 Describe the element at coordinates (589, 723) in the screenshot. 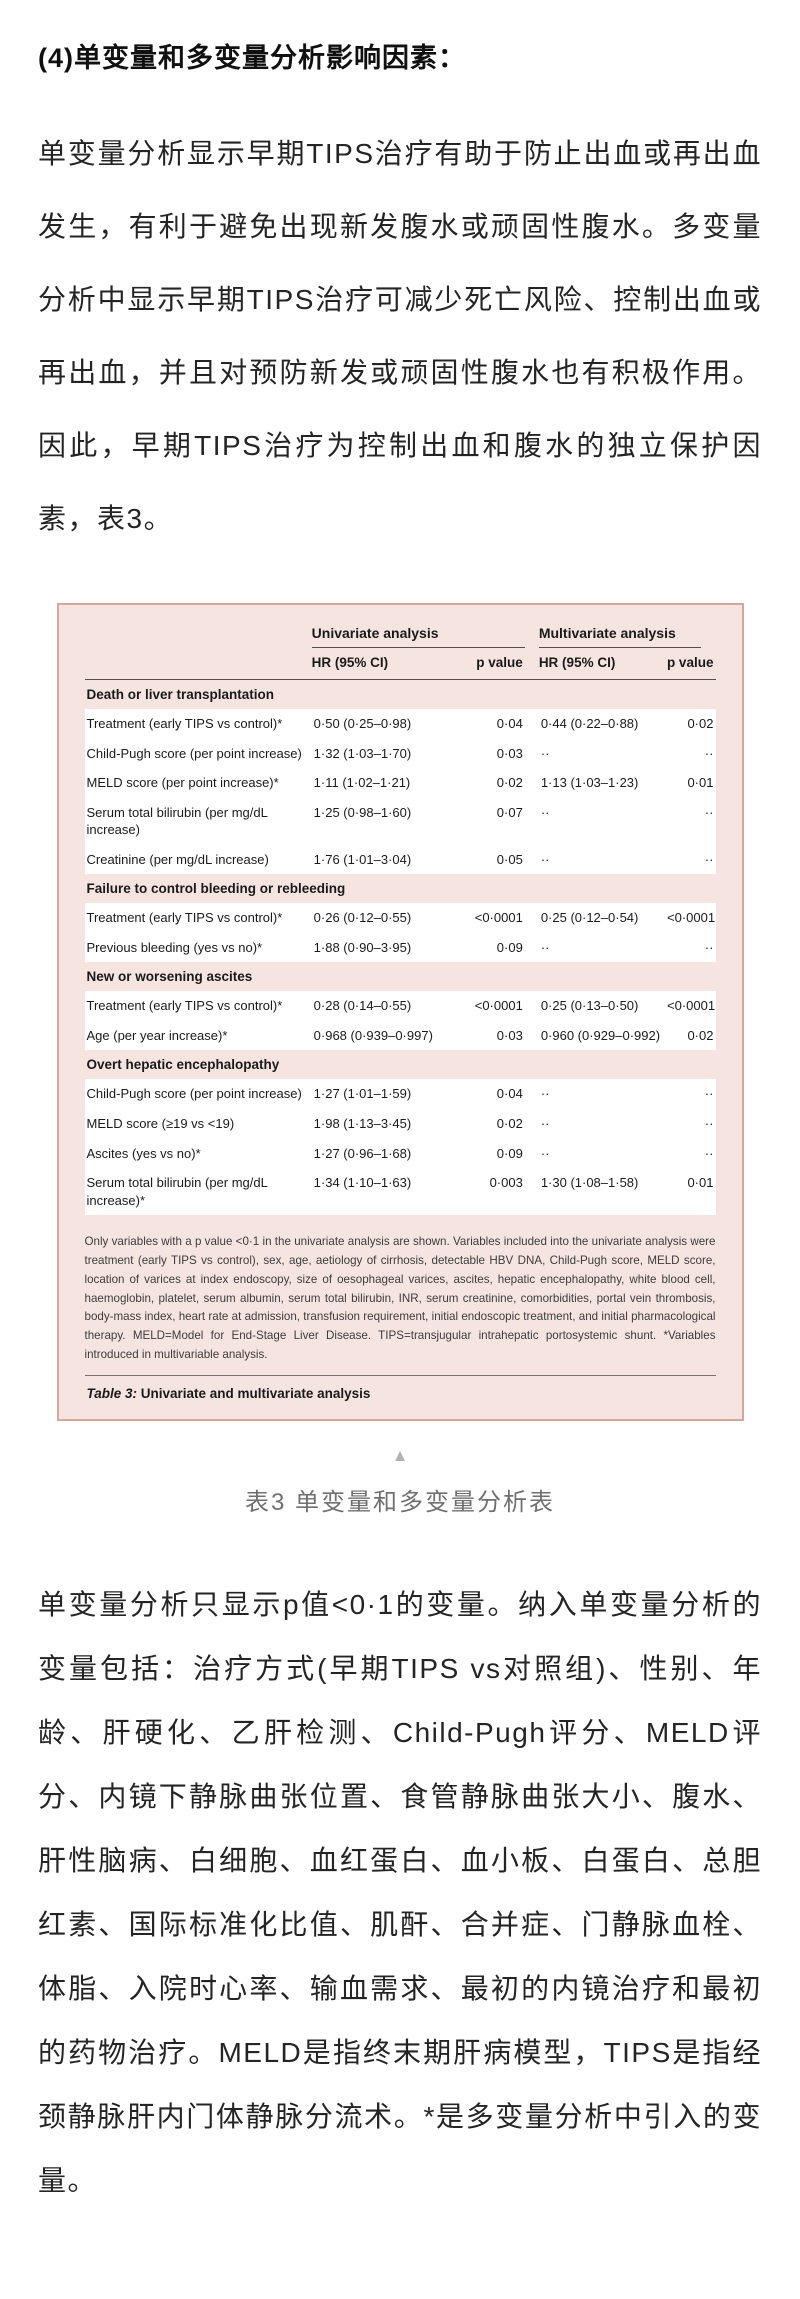

I see `row-value: 0·44 (0·22–0·88)` at that location.